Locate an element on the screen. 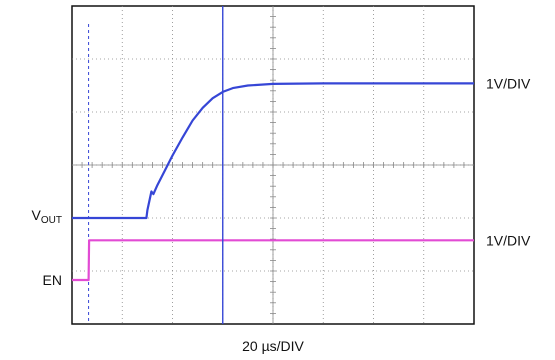 Image resolution: width=555 pixels, height=360 pixels. vout-label: VOUT is located at coordinates (47, 216).